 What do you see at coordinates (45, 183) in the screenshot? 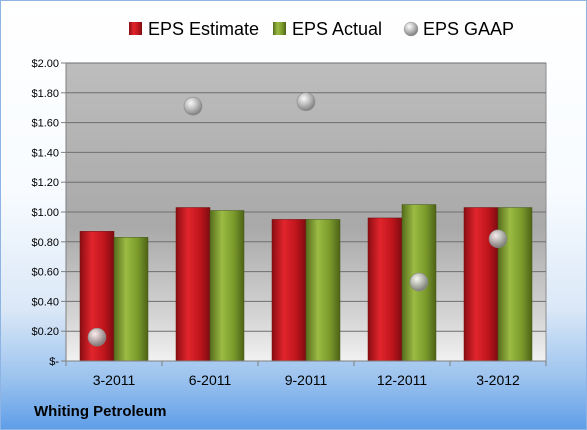
I see `y-tick-label: $1.20` at bounding box center [45, 183].